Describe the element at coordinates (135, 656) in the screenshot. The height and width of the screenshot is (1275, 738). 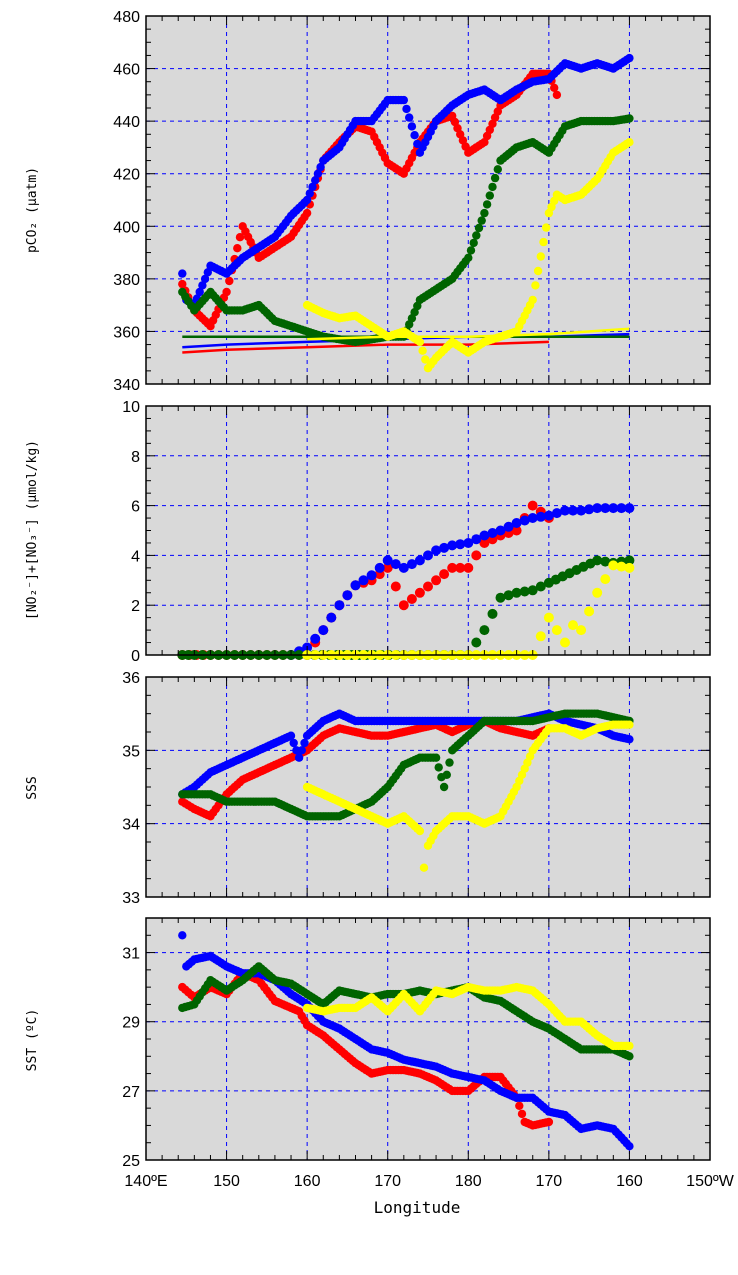
I see `y-tick-label: 0` at that location.